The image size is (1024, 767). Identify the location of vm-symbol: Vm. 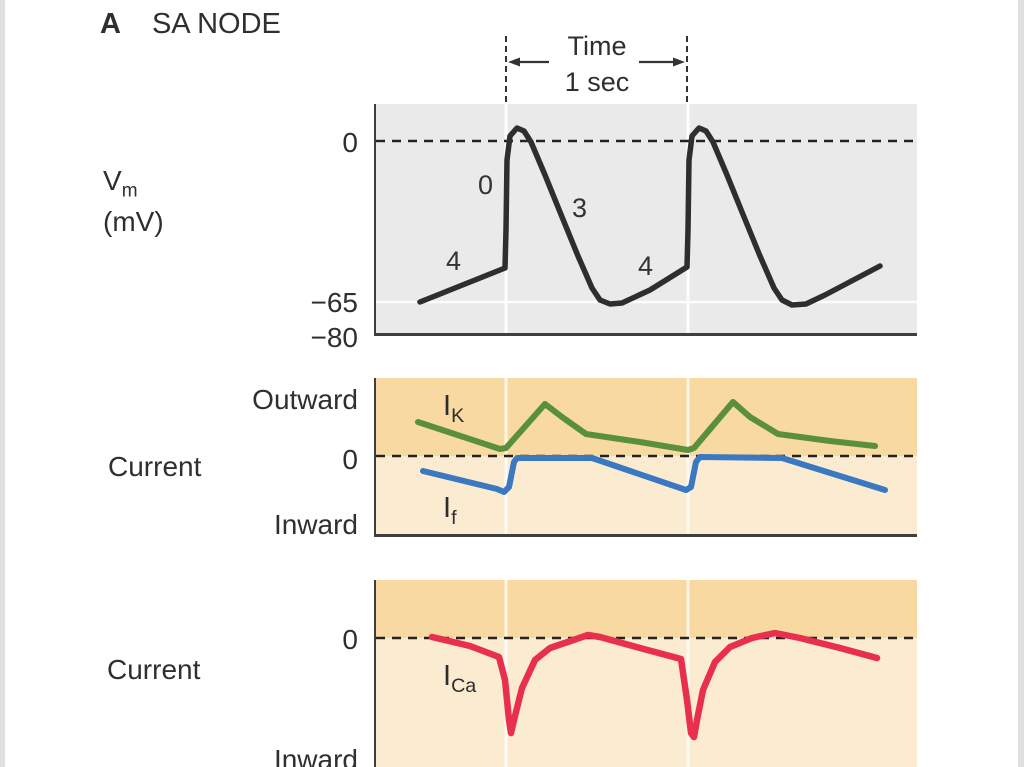
(120, 183).